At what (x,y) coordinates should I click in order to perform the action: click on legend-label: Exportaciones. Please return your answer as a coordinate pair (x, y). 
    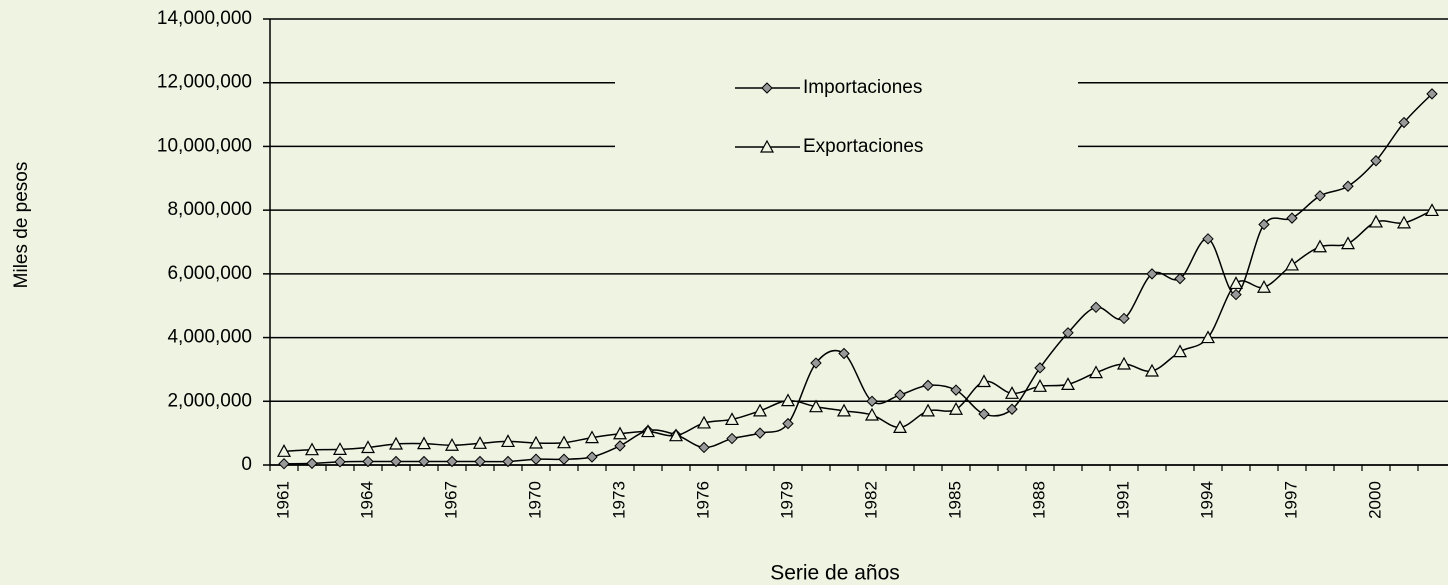
    Looking at the image, I should click on (863, 146).